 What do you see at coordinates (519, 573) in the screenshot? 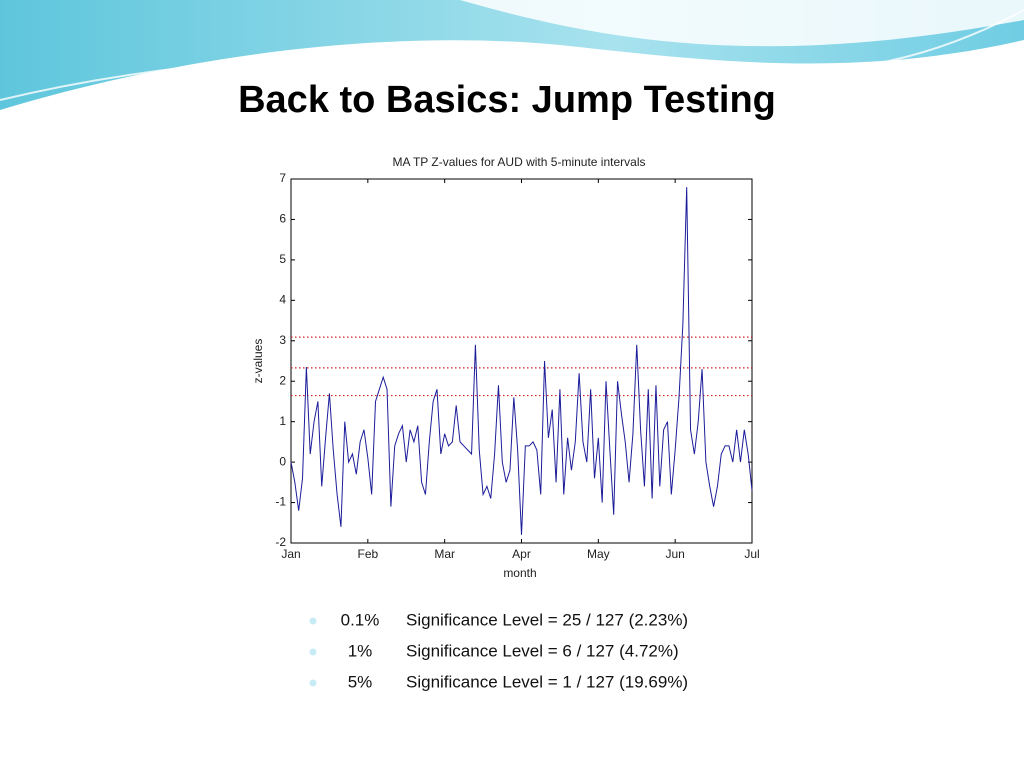
I see `x-axis-label: month` at bounding box center [519, 573].